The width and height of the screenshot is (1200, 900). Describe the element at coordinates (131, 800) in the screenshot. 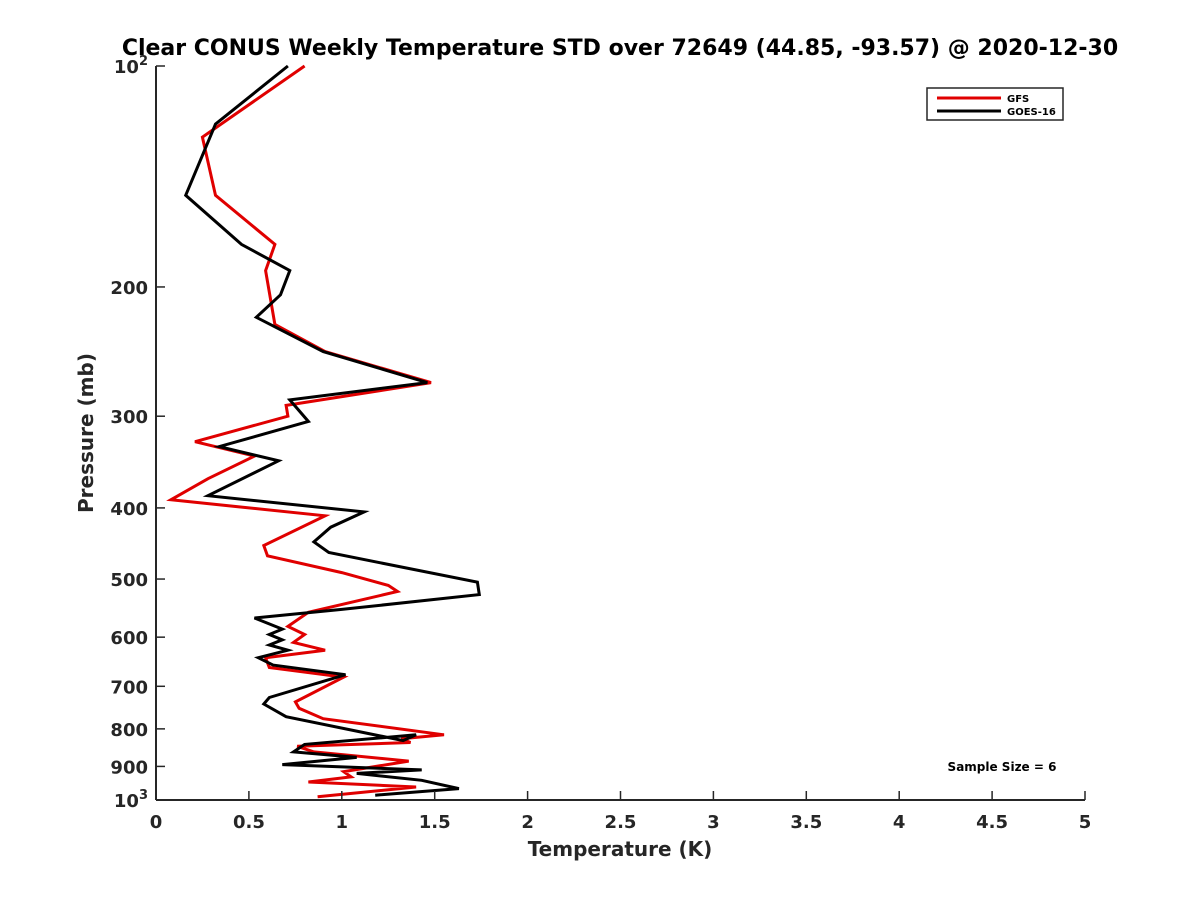

I see `y-tick-label: 10³` at that location.